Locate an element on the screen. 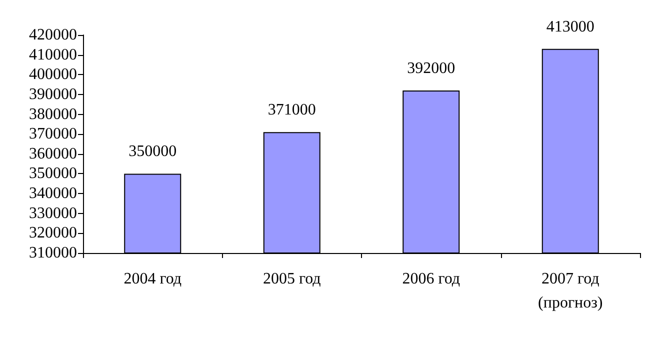 The height and width of the screenshot is (342, 651). y-tick-label: 360000 is located at coordinates (53, 153).